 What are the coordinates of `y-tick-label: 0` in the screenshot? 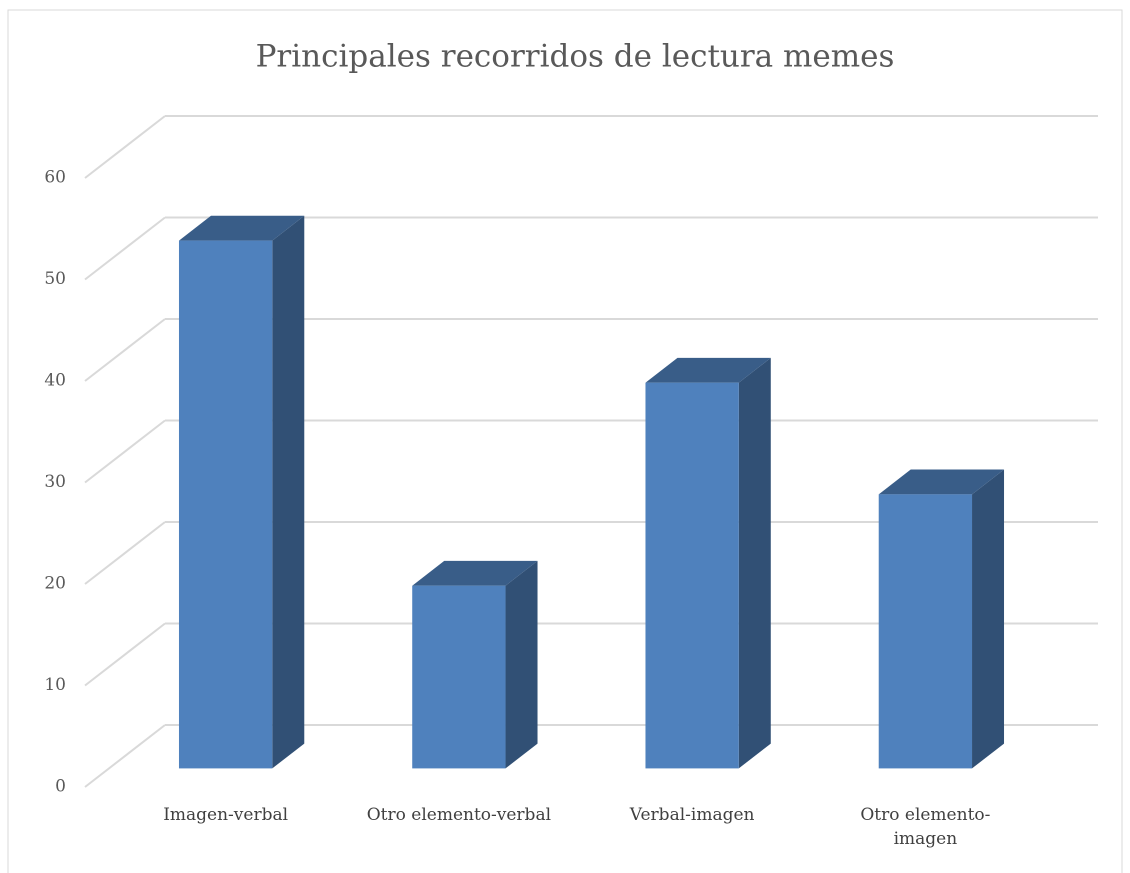 It's located at (60, 787).